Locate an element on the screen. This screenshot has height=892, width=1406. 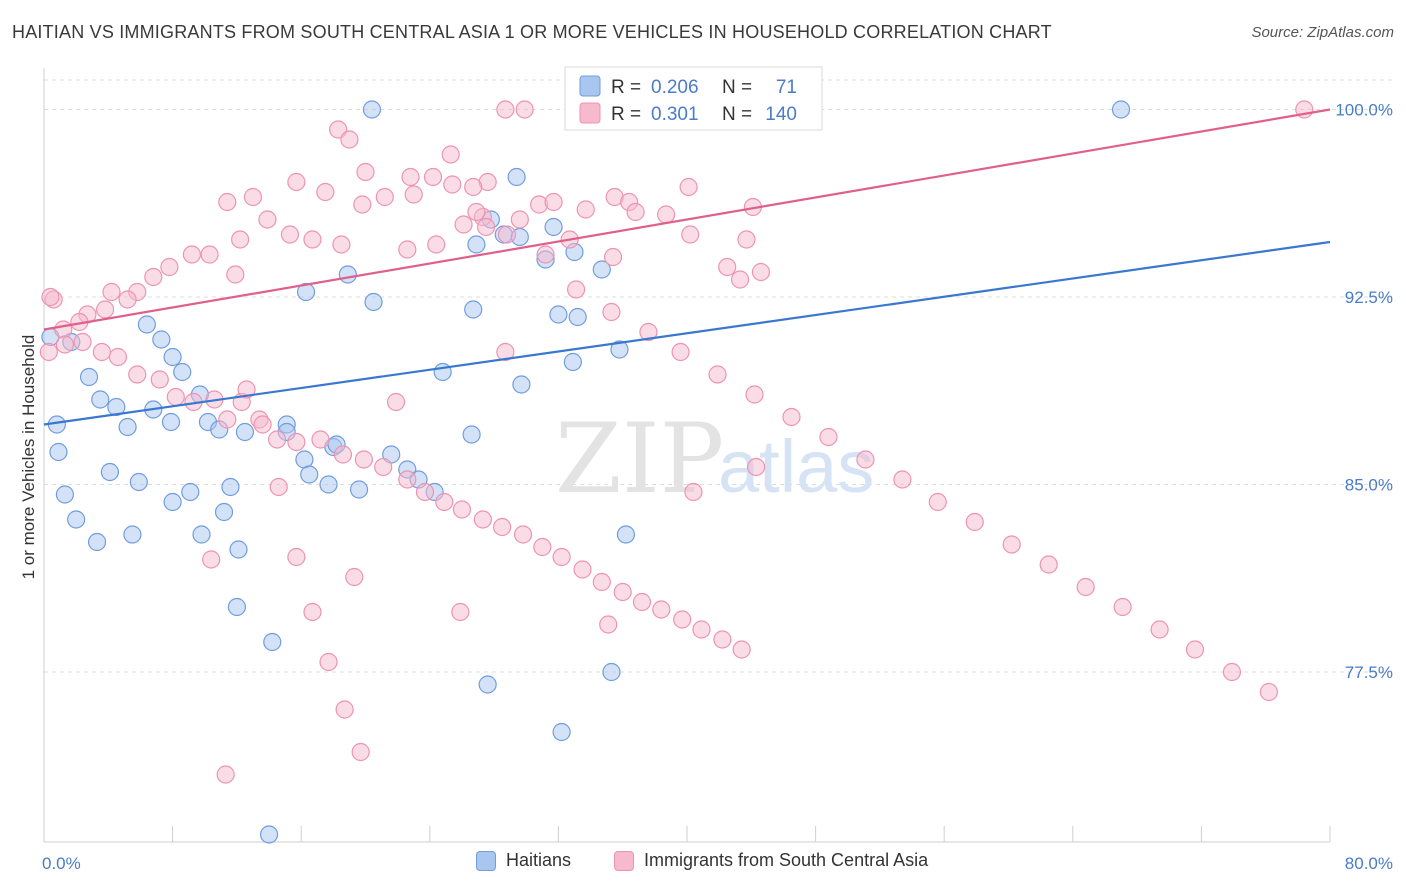
x-tick-label-max: 80.0% is located at coordinates (1369, 863).